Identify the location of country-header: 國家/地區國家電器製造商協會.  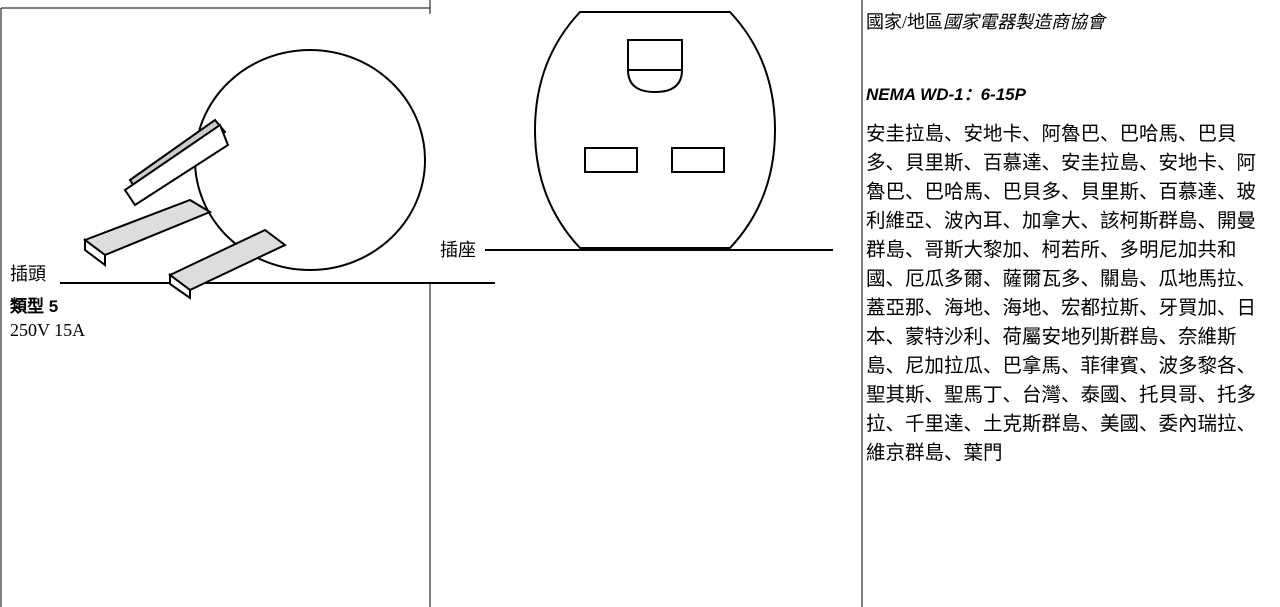
(985, 21).